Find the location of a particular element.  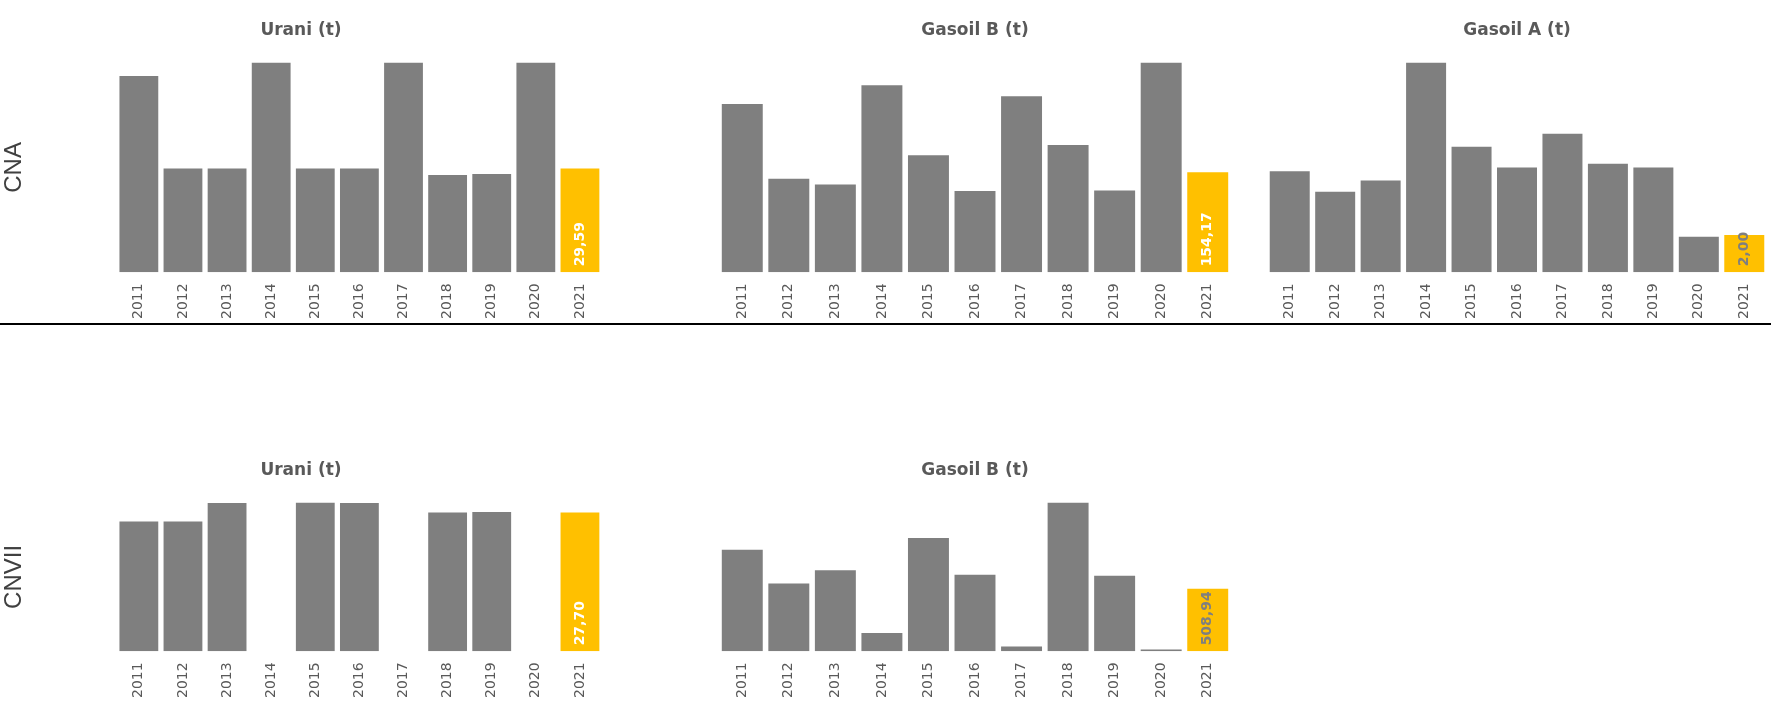

data-label: 29,59 is located at coordinates (578, 244).